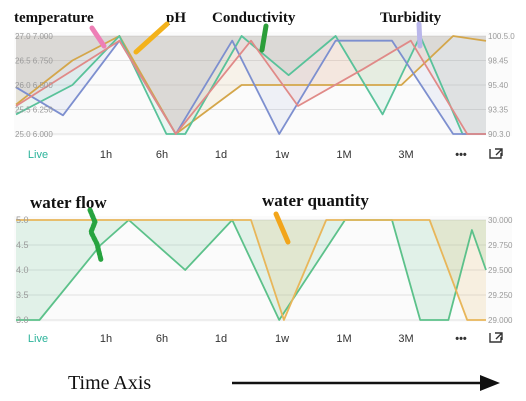 This screenshot has width=526, height=401. Describe the element at coordinates (498, 61) in the screenshot. I see `top-right-tick-label: 98.45` at that location.